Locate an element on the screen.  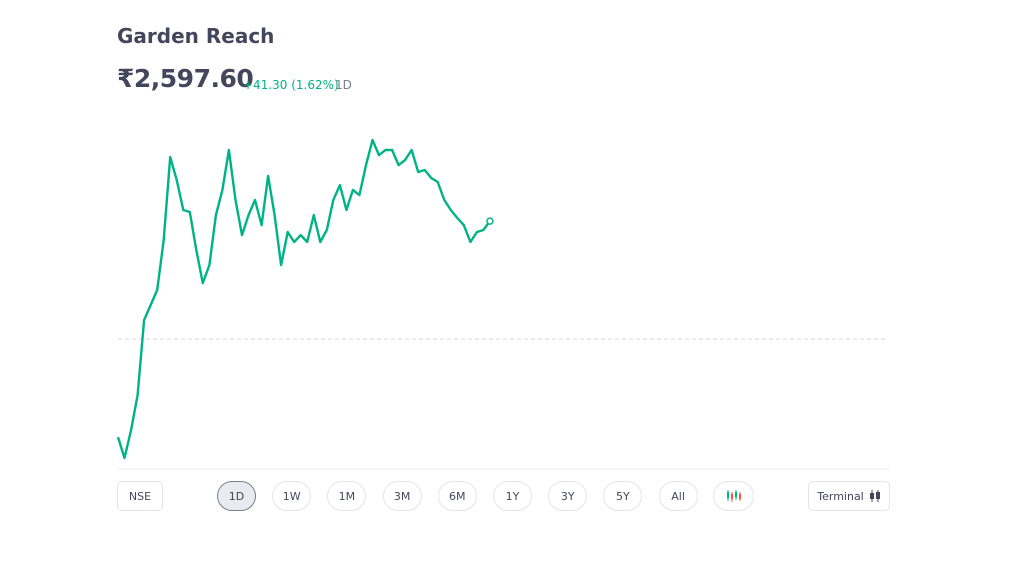
range-button: 1M is located at coordinates (347, 496).